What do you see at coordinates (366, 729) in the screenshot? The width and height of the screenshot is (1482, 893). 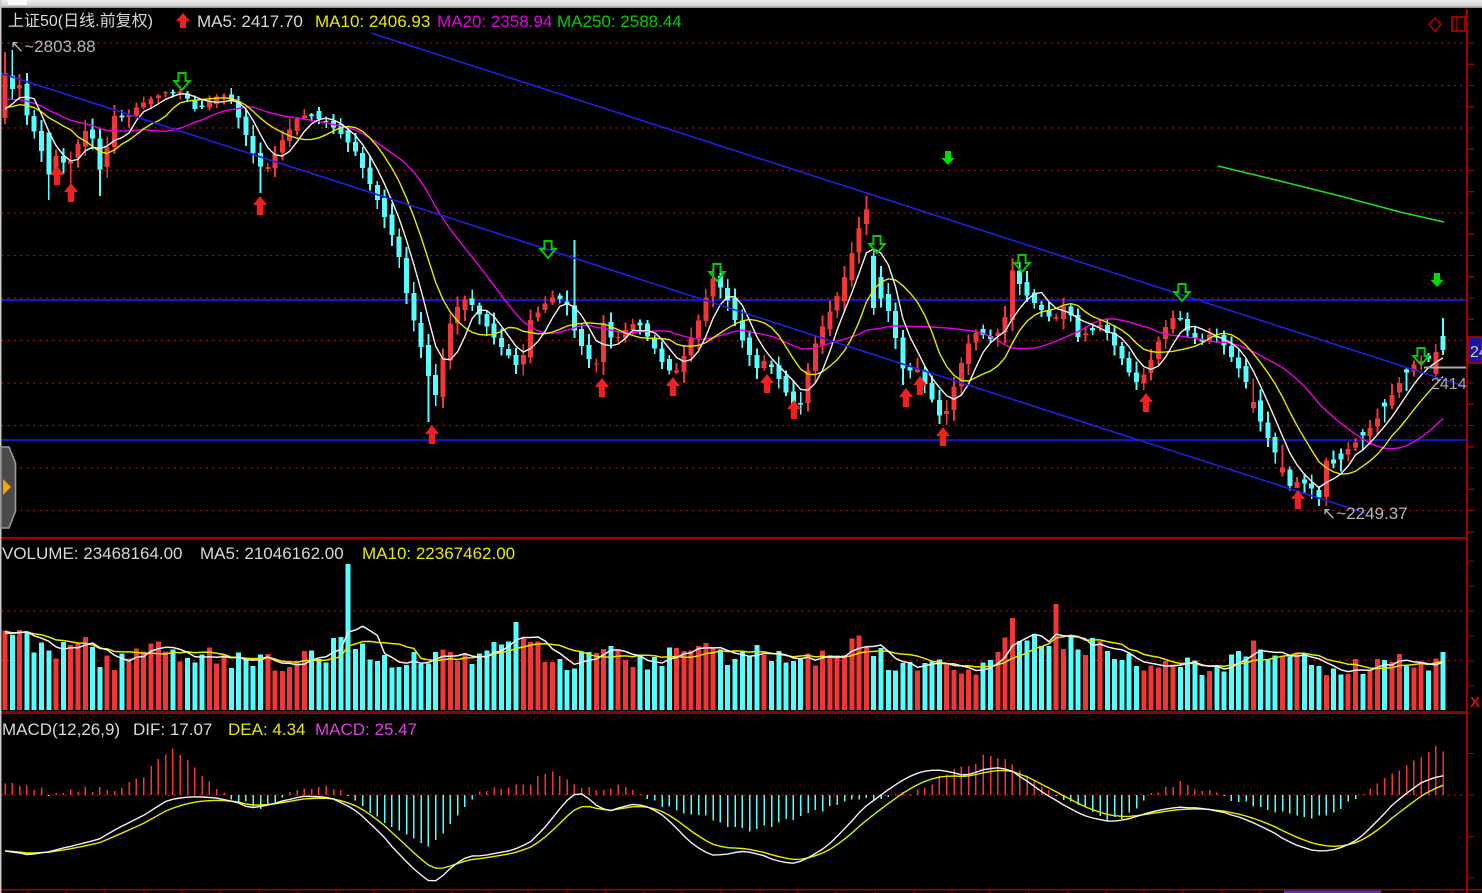 I see `svg-text: MACD: 25.47` at bounding box center [366, 729].